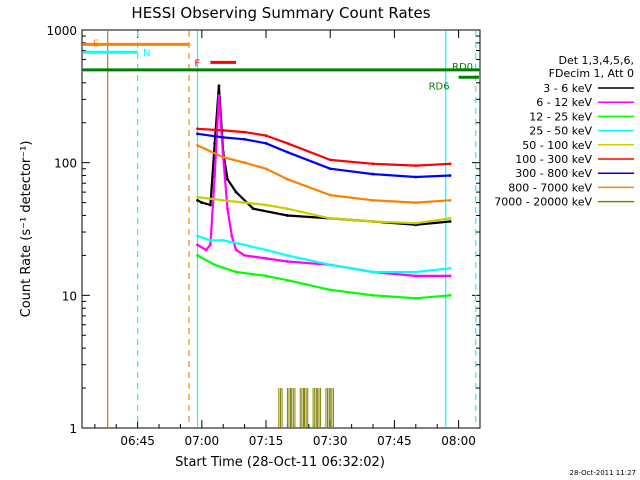  I want to click on x-tick-label: 08:00, so click(458, 441).